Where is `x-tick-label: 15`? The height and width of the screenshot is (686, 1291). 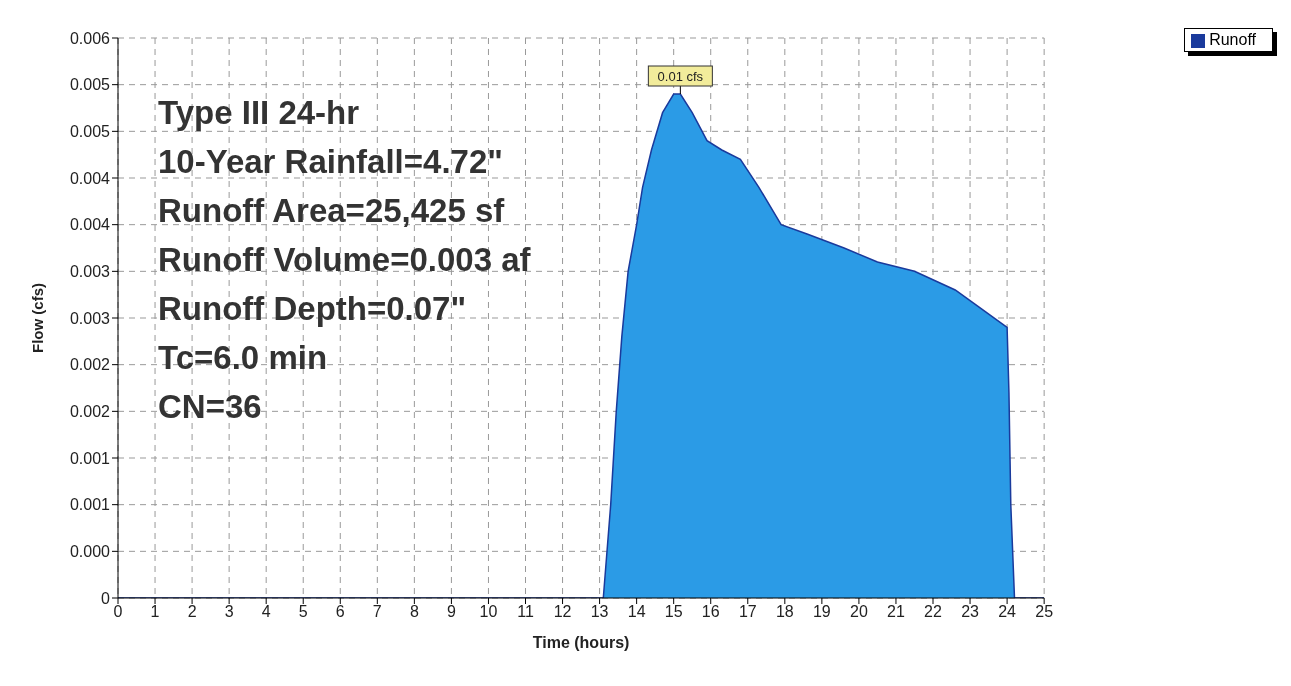
x-tick-label: 15 is located at coordinates (673, 612).